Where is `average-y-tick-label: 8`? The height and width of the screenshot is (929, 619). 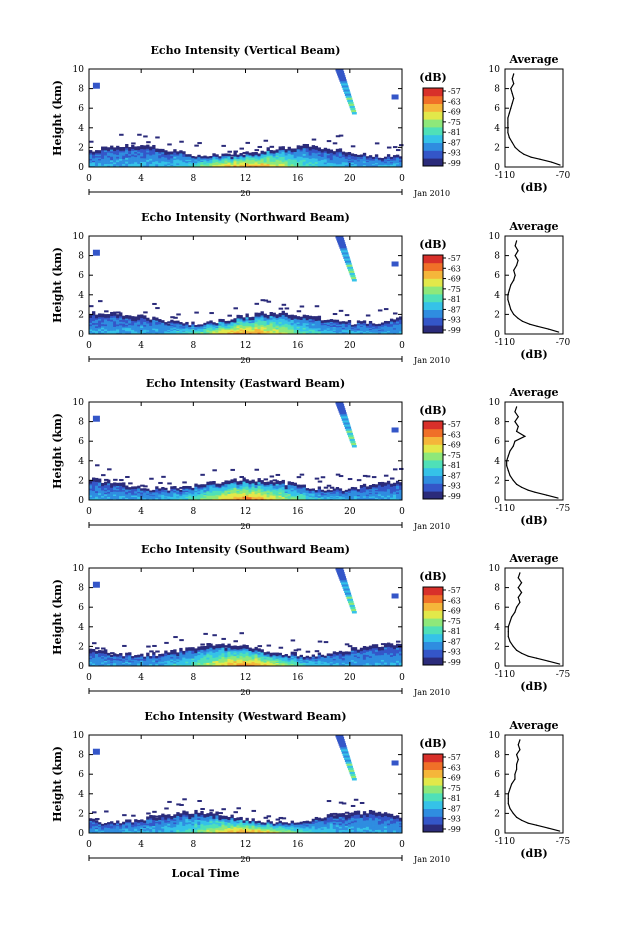 average-y-tick-label: 8 is located at coordinates (497, 423).